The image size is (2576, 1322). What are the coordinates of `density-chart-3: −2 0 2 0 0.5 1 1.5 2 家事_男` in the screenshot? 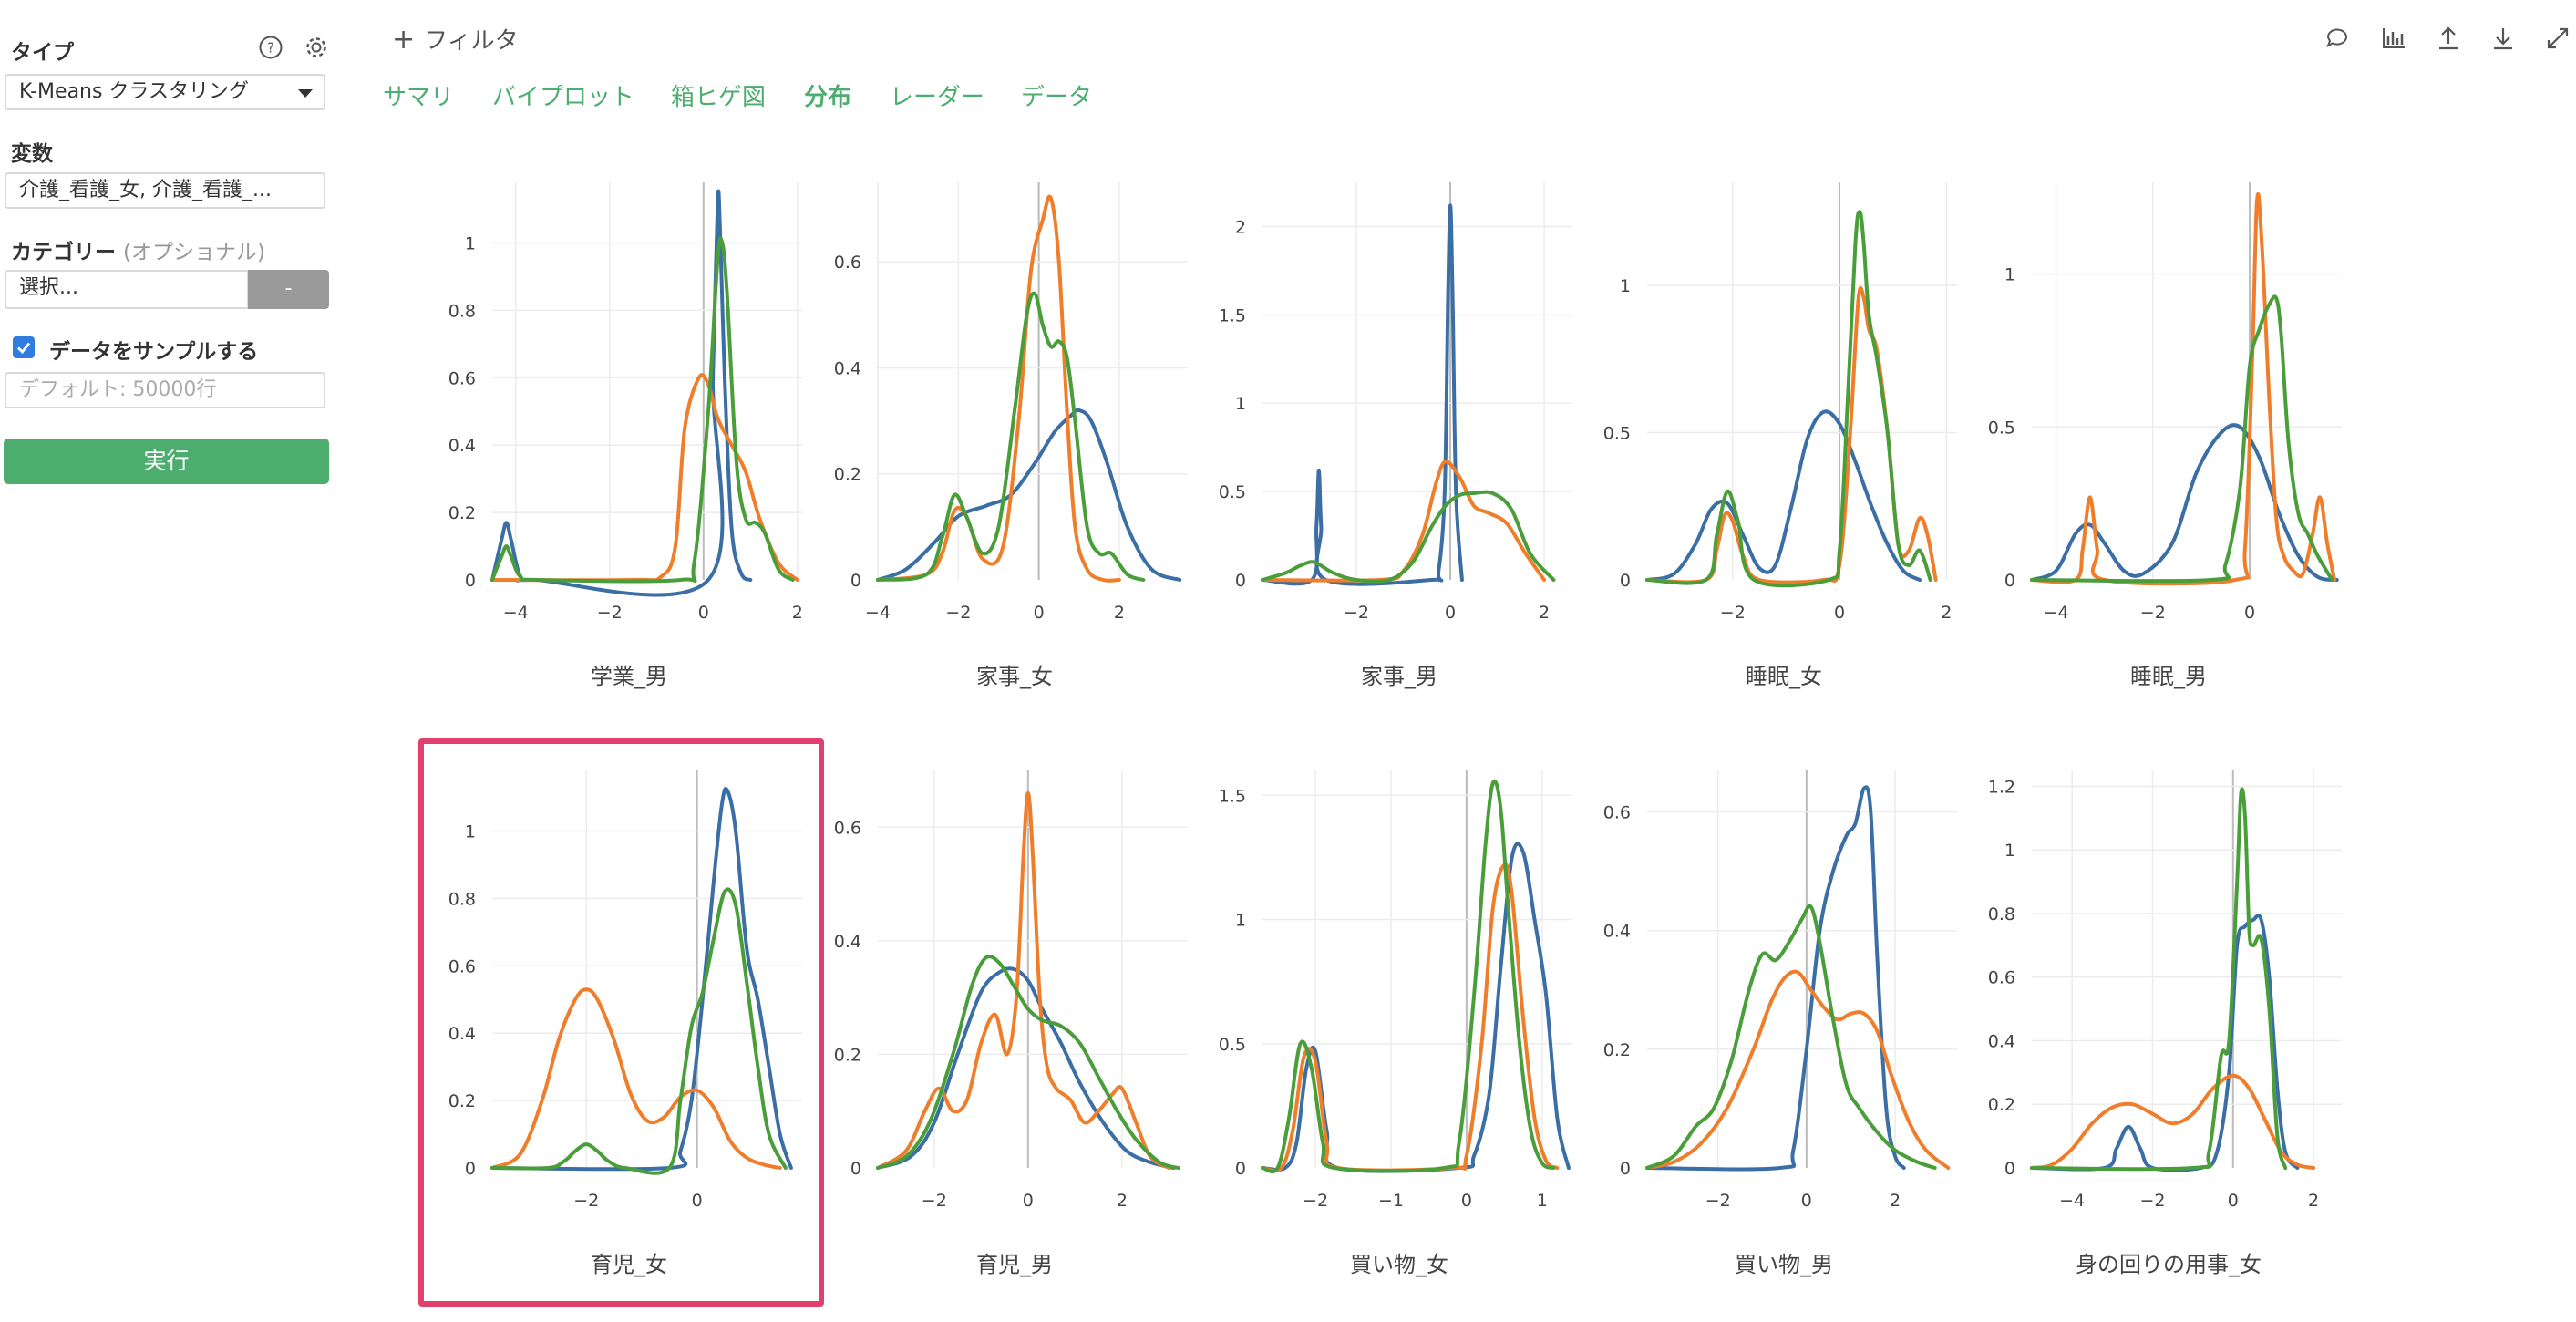 It's located at (1395, 436).